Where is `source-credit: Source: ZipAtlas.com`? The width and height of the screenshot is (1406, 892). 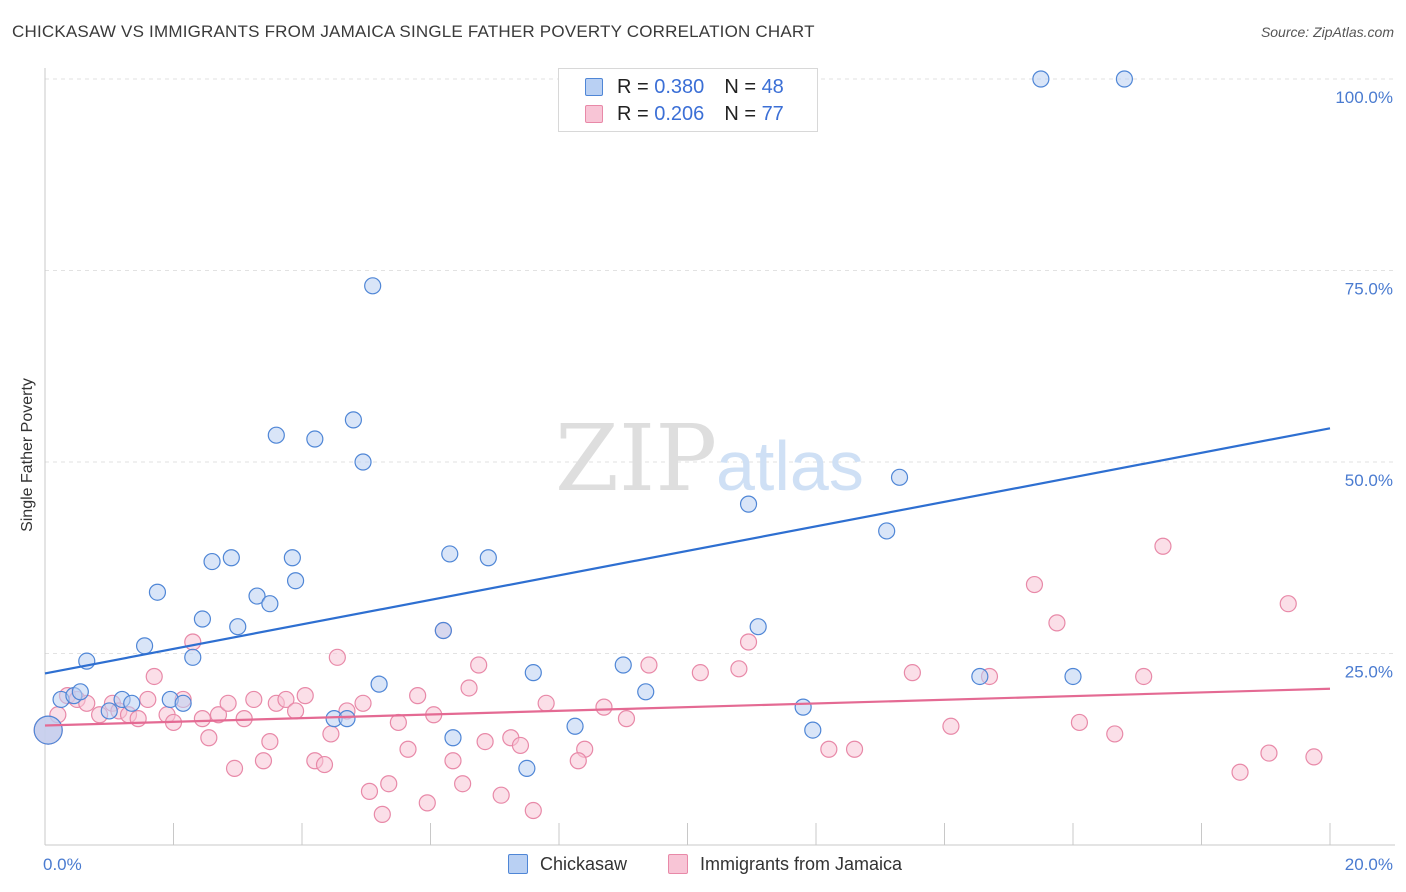 source-credit: Source: ZipAtlas.com is located at coordinates (1327, 32).